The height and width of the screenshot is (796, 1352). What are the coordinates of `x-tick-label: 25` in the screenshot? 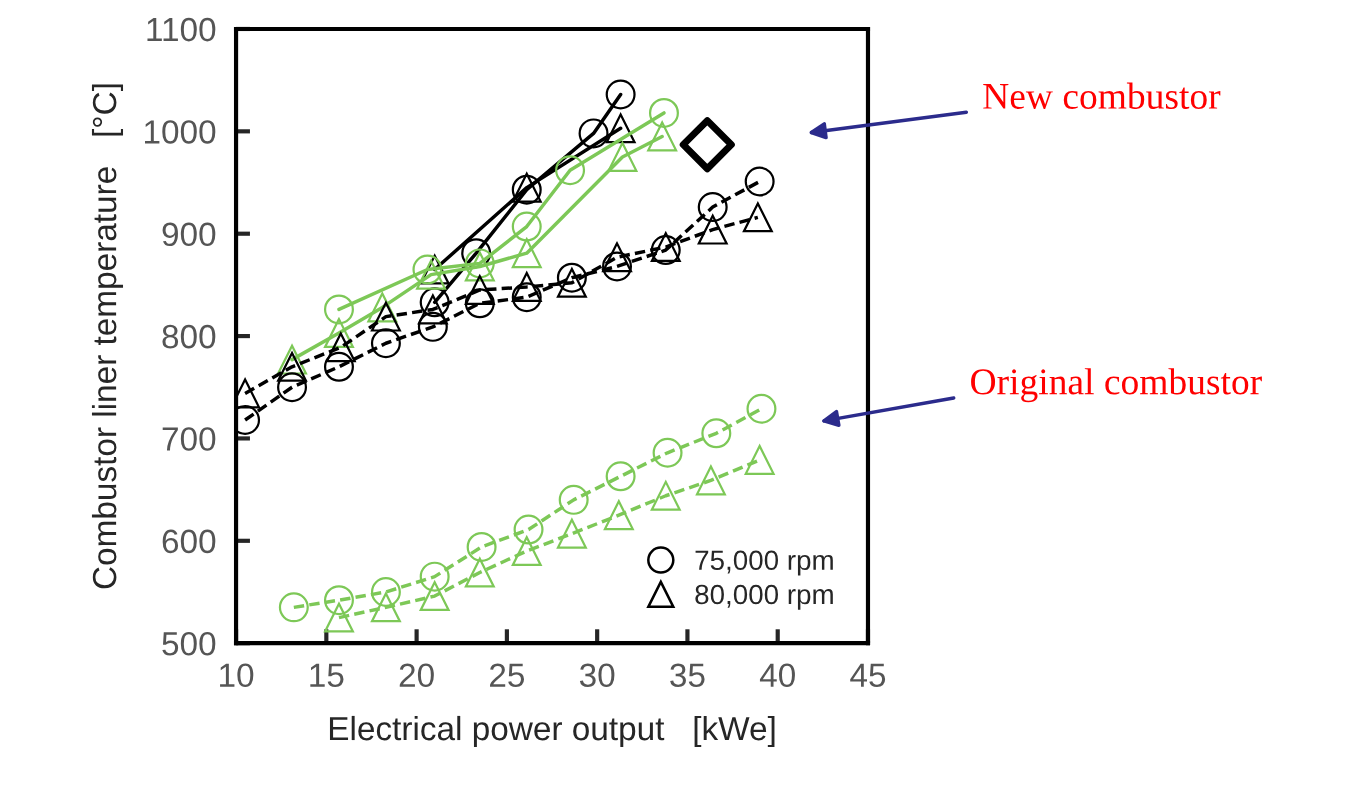 It's located at (507, 675).